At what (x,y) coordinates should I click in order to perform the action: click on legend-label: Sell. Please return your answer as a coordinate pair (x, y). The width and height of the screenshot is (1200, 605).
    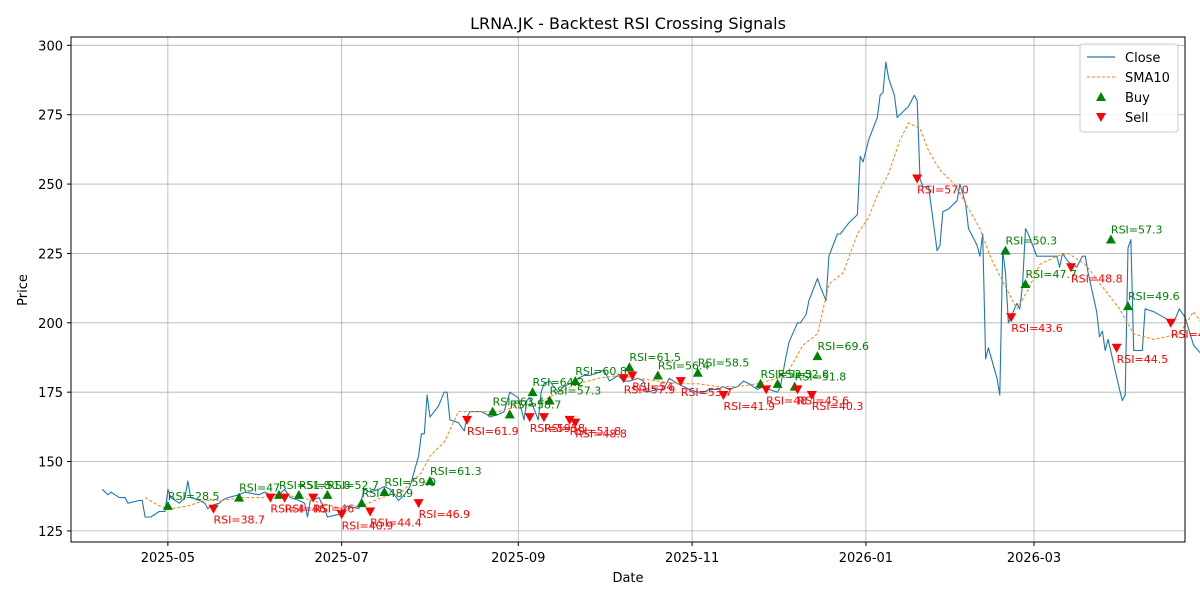
    Looking at the image, I should click on (1136, 118).